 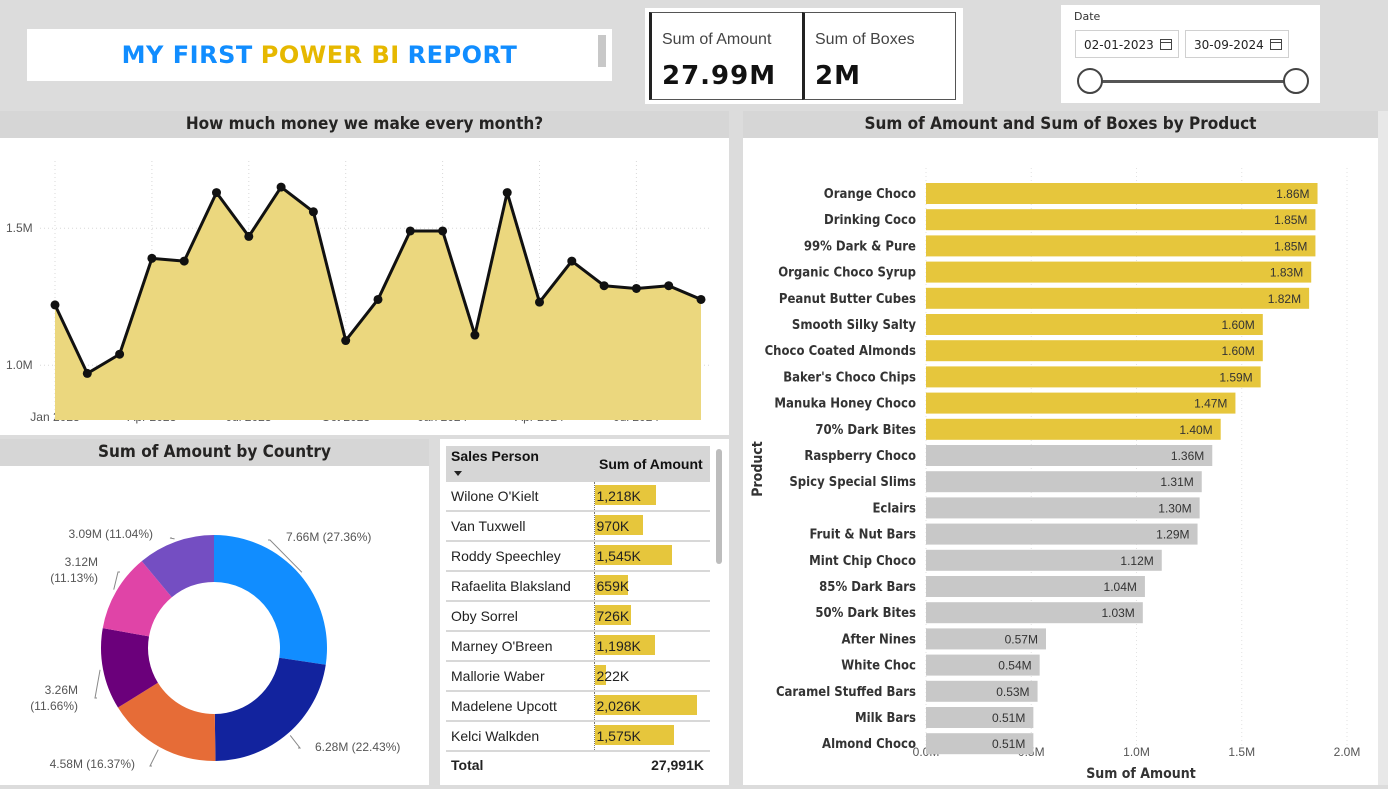 What do you see at coordinates (840, 351) in the screenshot?
I see `category-label: Choco Coated Almonds` at bounding box center [840, 351].